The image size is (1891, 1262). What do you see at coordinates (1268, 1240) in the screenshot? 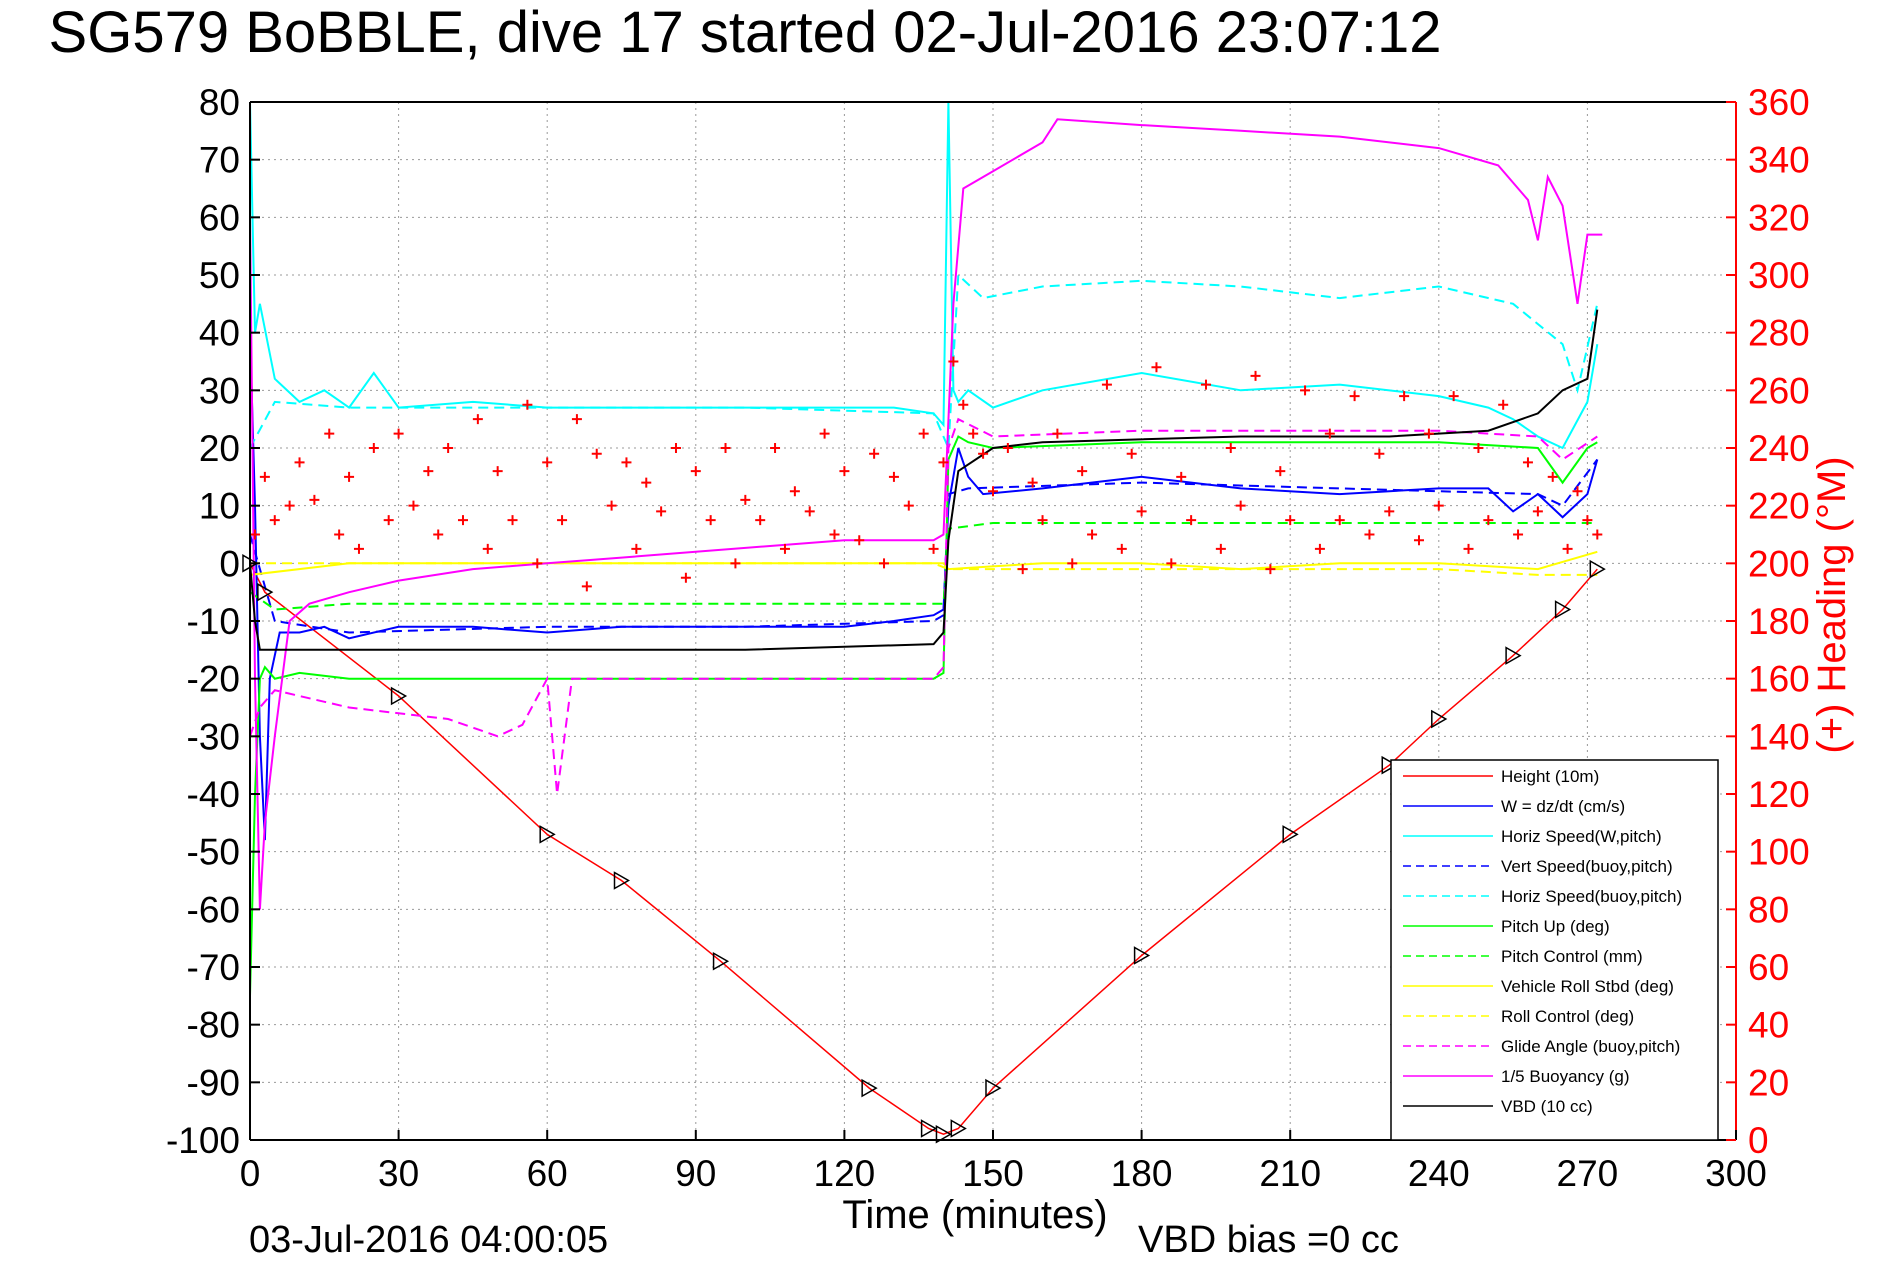
I see `footer-vbd-bias: VBD bias =0 cc` at bounding box center [1268, 1240].